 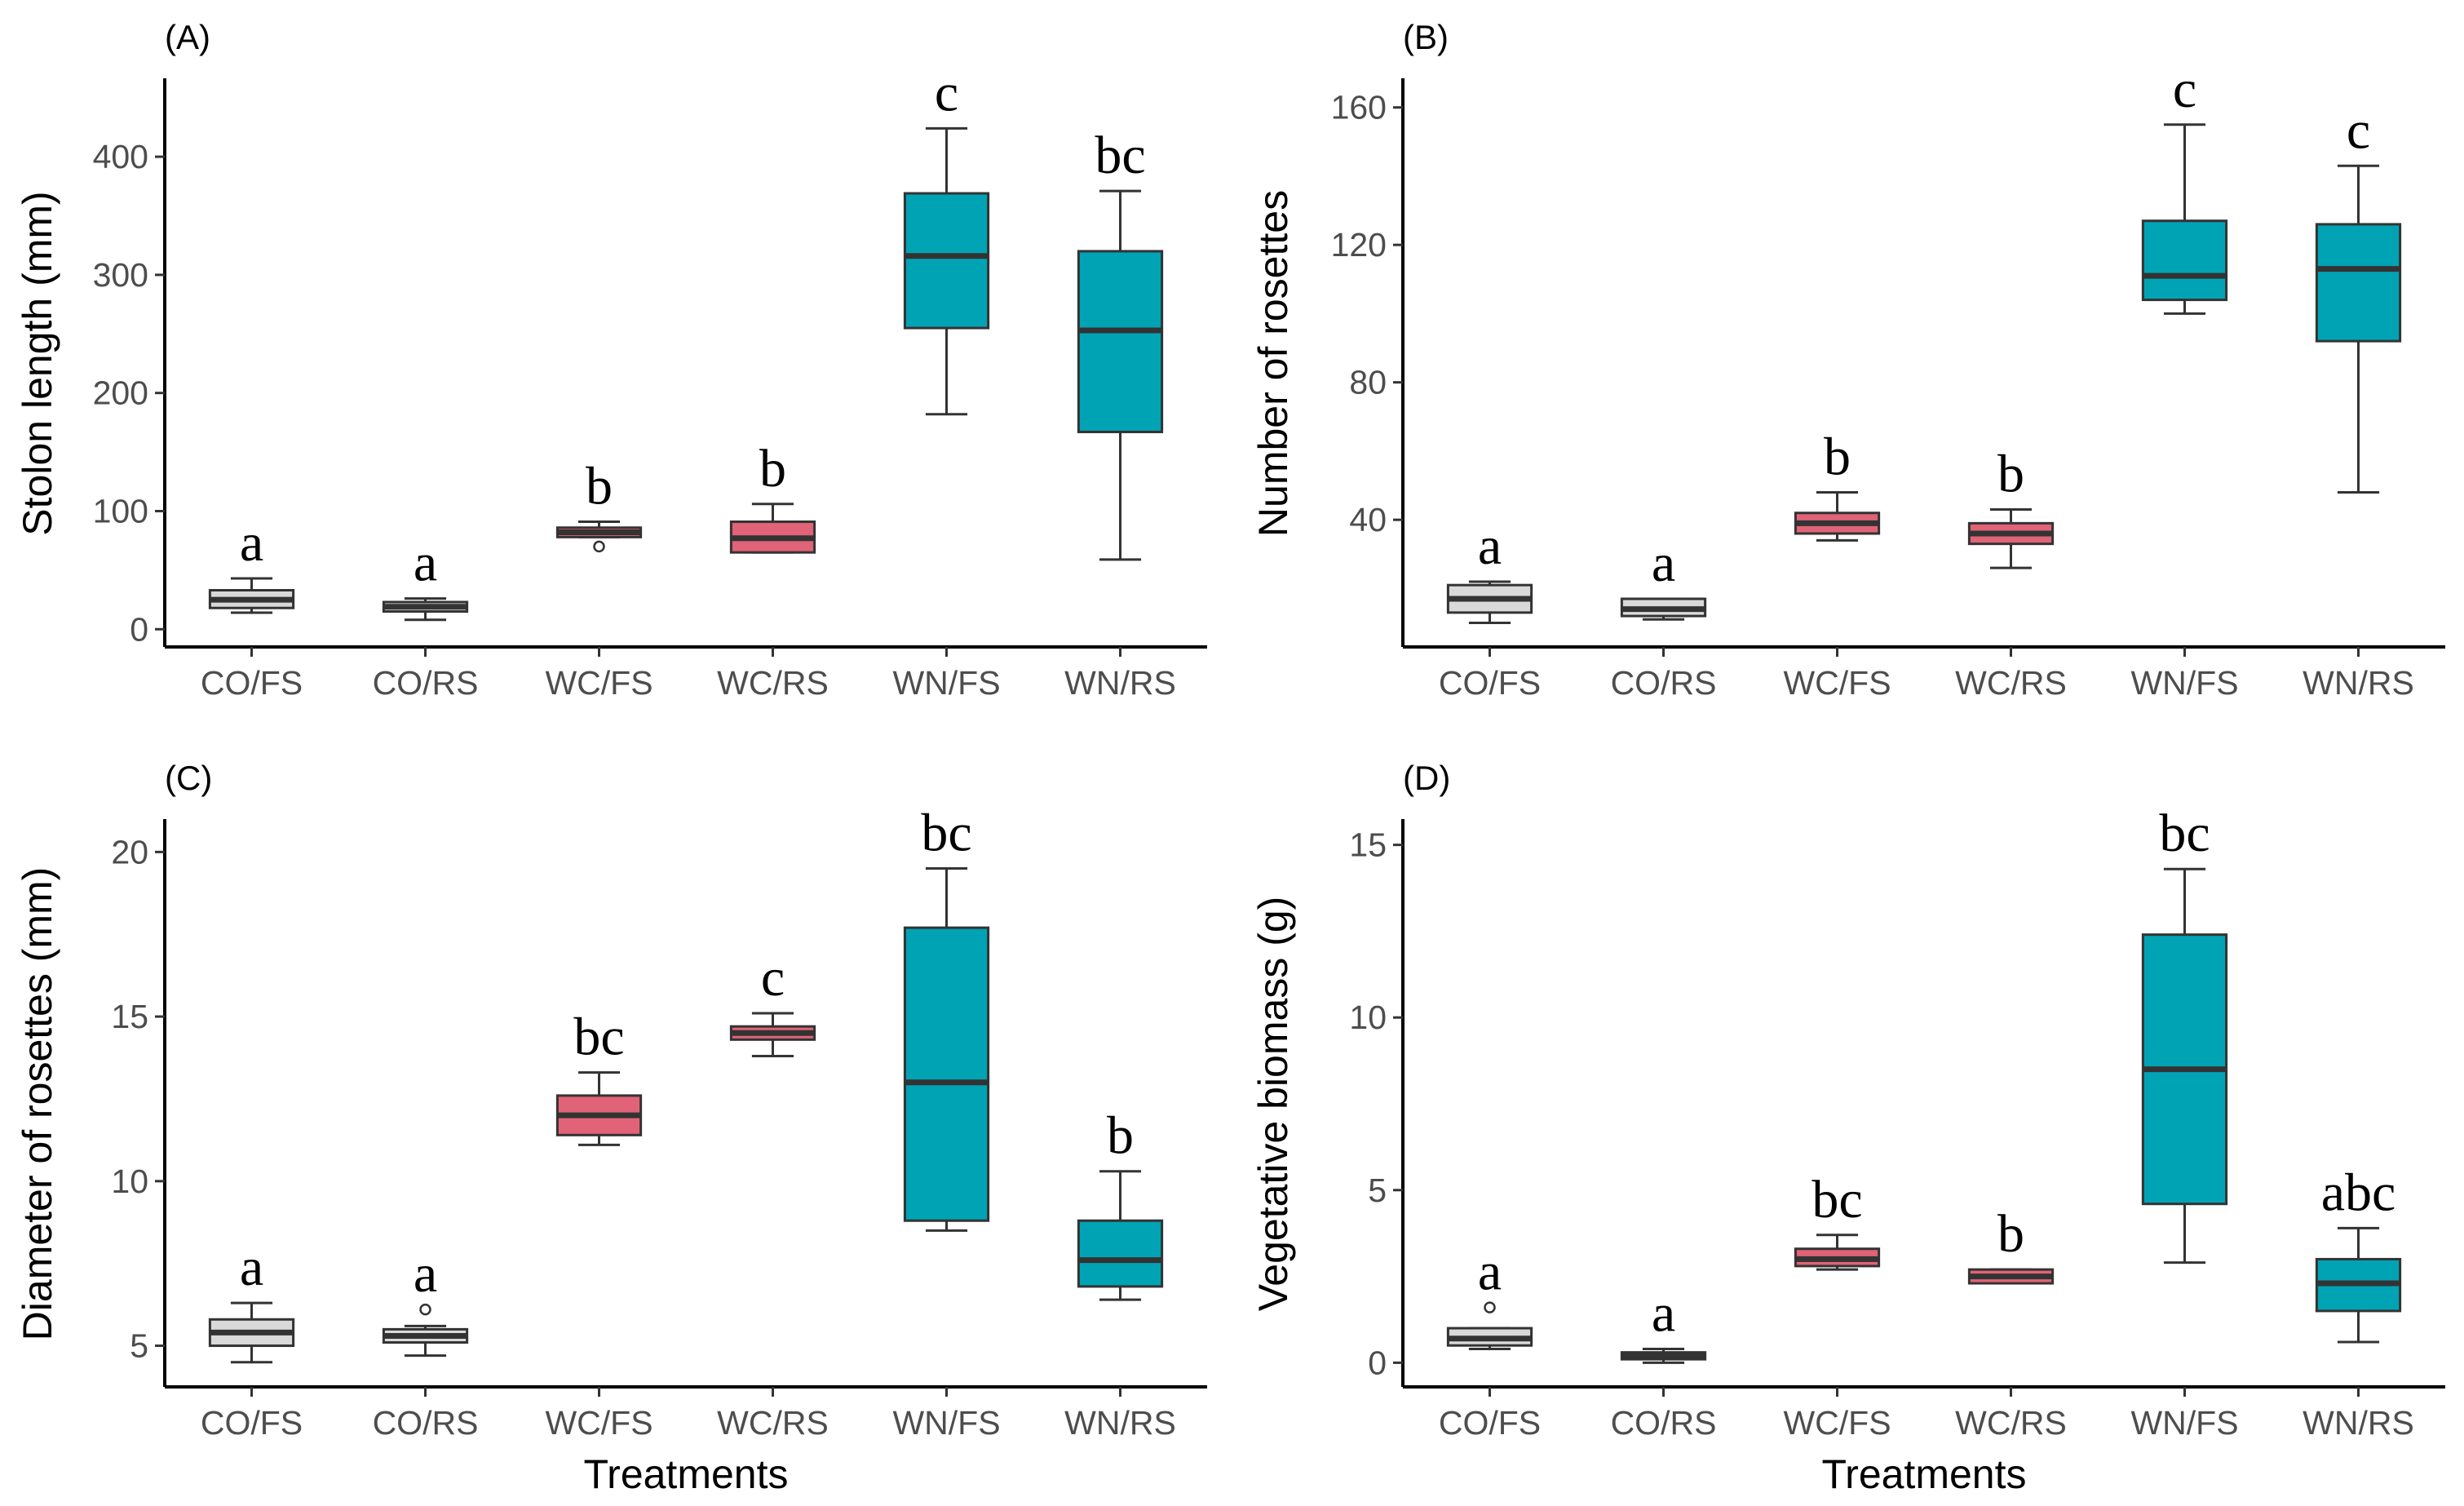 What do you see at coordinates (139, 1346) in the screenshot?
I see `y-tick-label: 5` at bounding box center [139, 1346].